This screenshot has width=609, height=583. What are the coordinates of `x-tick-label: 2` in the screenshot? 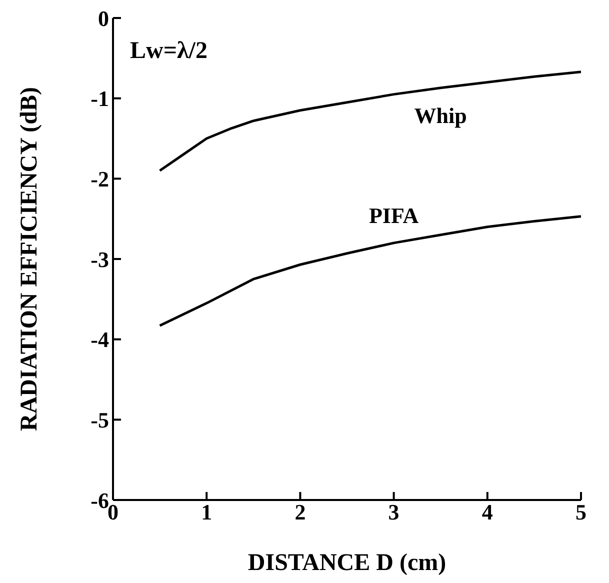 It's located at (300, 512).